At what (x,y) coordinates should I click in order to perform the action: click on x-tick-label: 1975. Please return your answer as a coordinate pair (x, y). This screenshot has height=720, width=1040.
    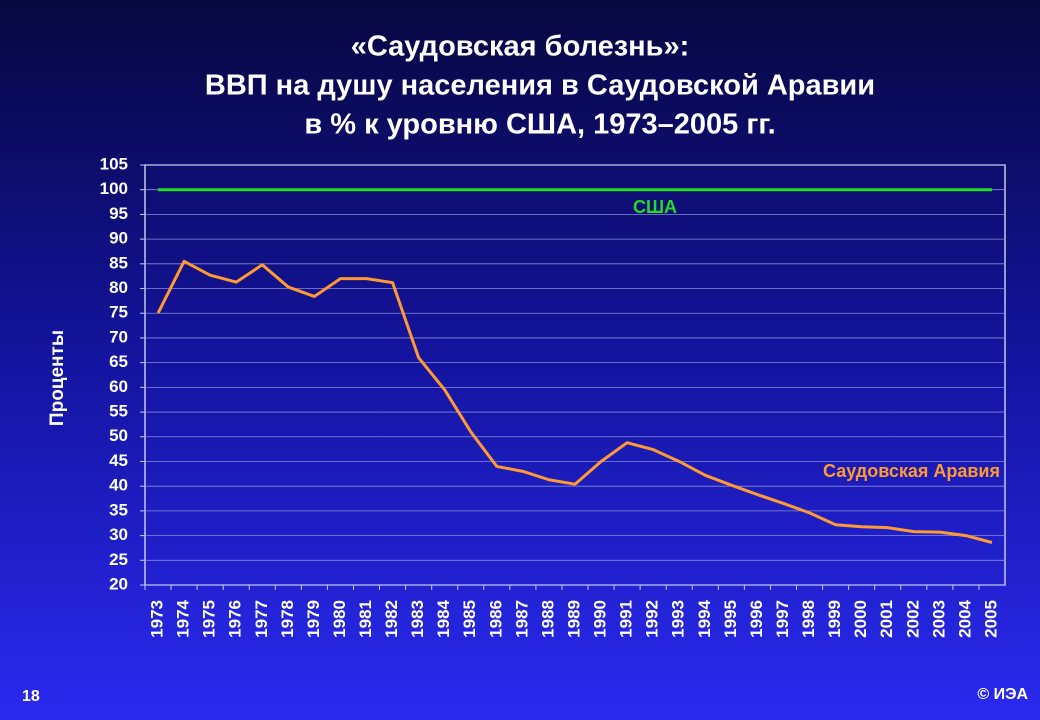
    Looking at the image, I should click on (209, 619).